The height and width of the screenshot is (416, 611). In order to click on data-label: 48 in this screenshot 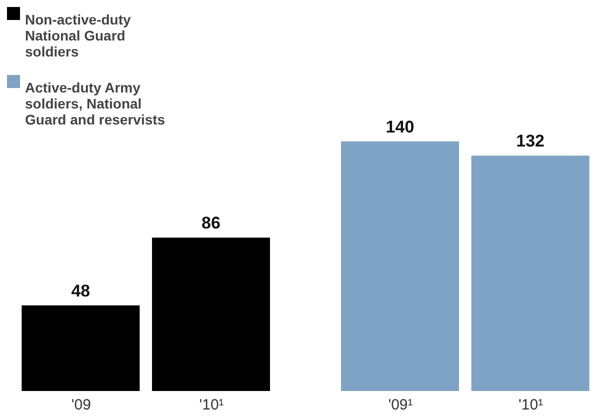, I will do `click(80, 290)`.